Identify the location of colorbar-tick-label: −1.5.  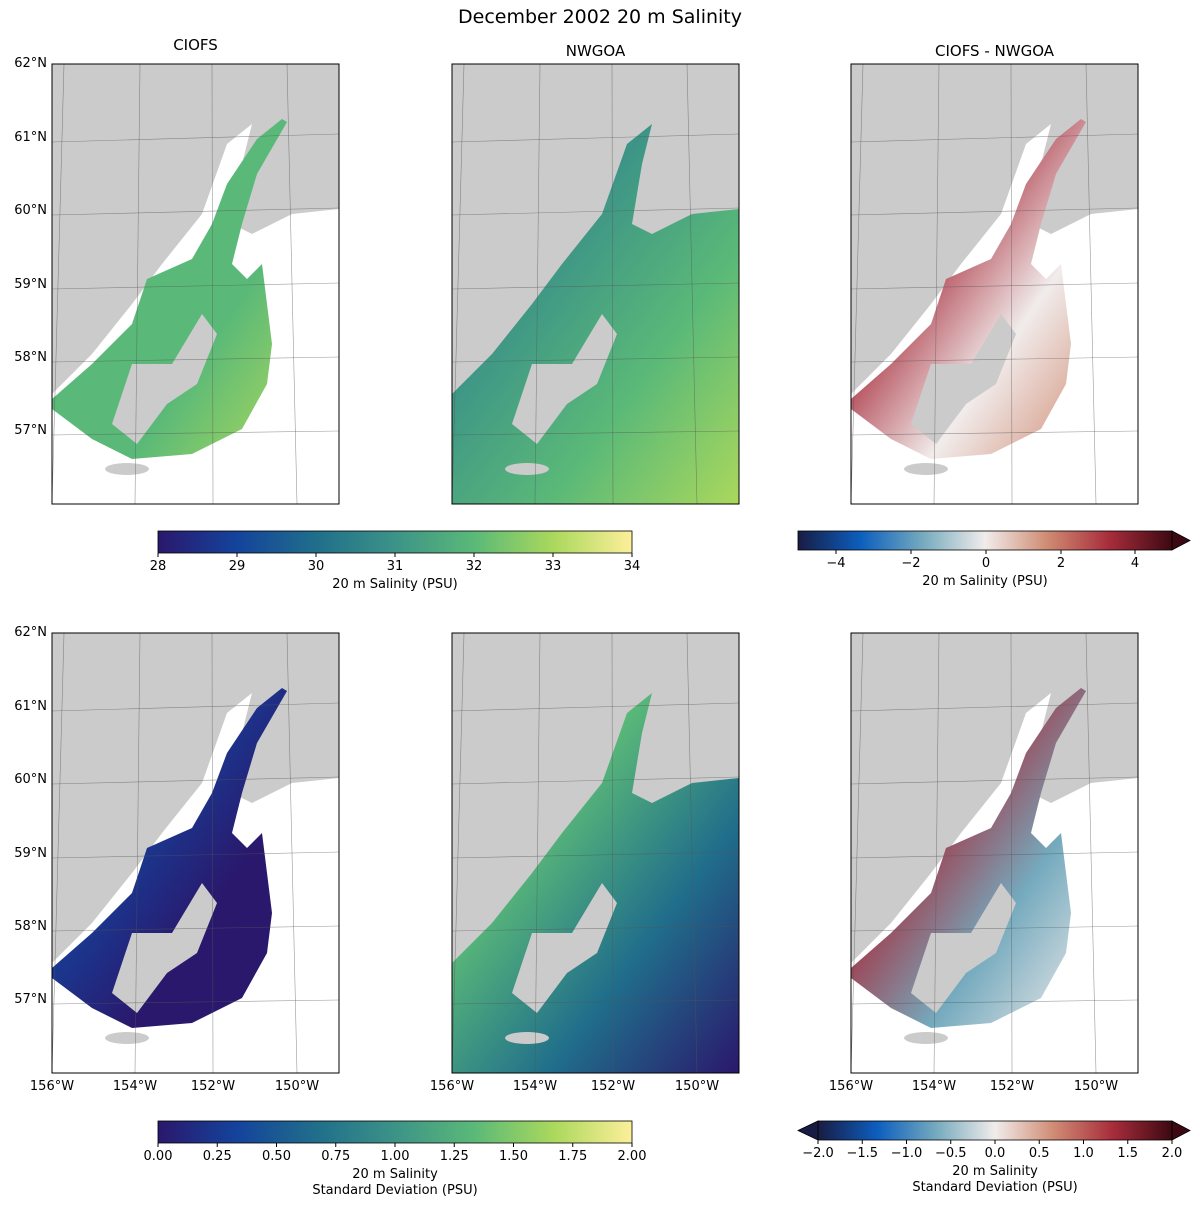
(862, 1153).